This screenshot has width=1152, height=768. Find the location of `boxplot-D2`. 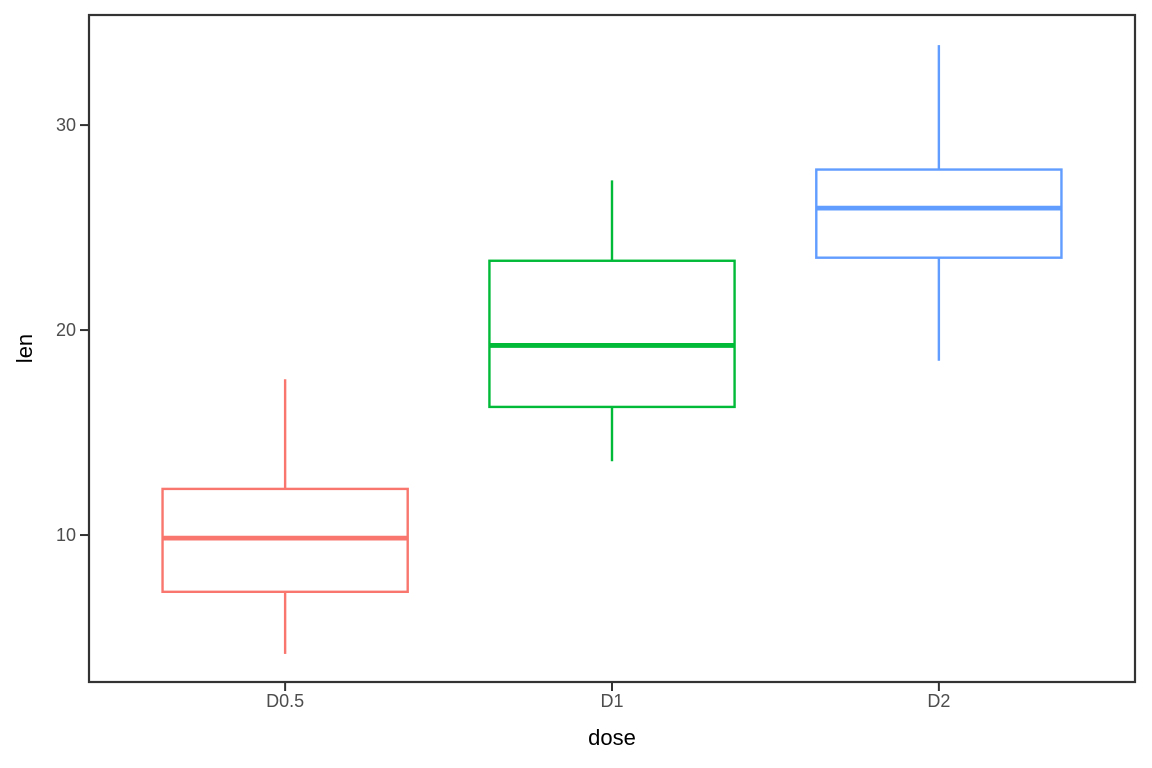

boxplot-D2 is located at coordinates (939, 203).